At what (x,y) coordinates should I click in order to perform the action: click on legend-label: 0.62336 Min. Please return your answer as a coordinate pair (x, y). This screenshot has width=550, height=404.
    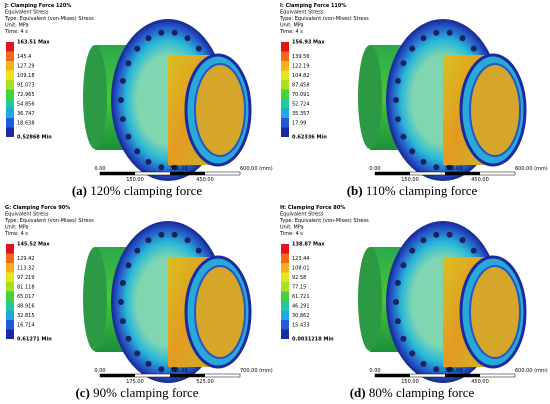
    Looking at the image, I should click on (309, 138).